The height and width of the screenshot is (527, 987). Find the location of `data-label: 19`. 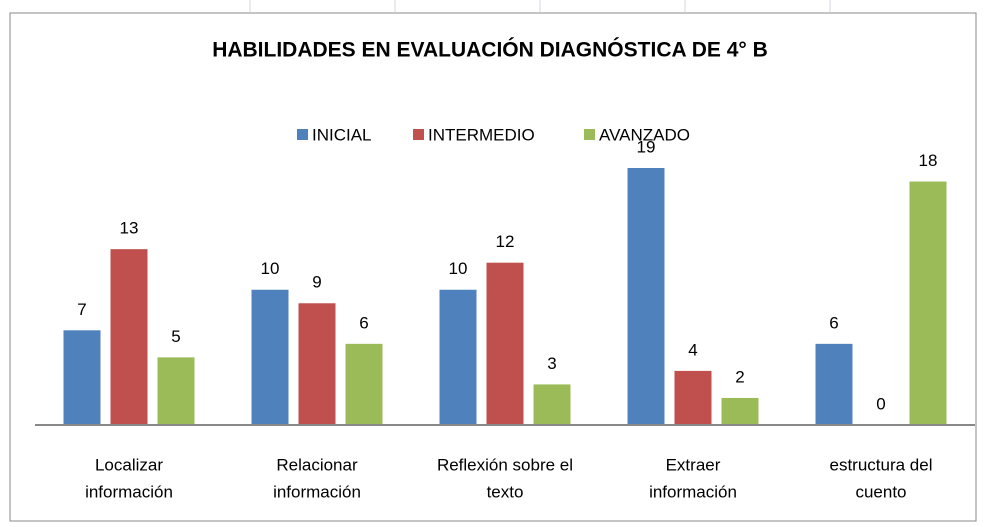

data-label: 19 is located at coordinates (646, 146).